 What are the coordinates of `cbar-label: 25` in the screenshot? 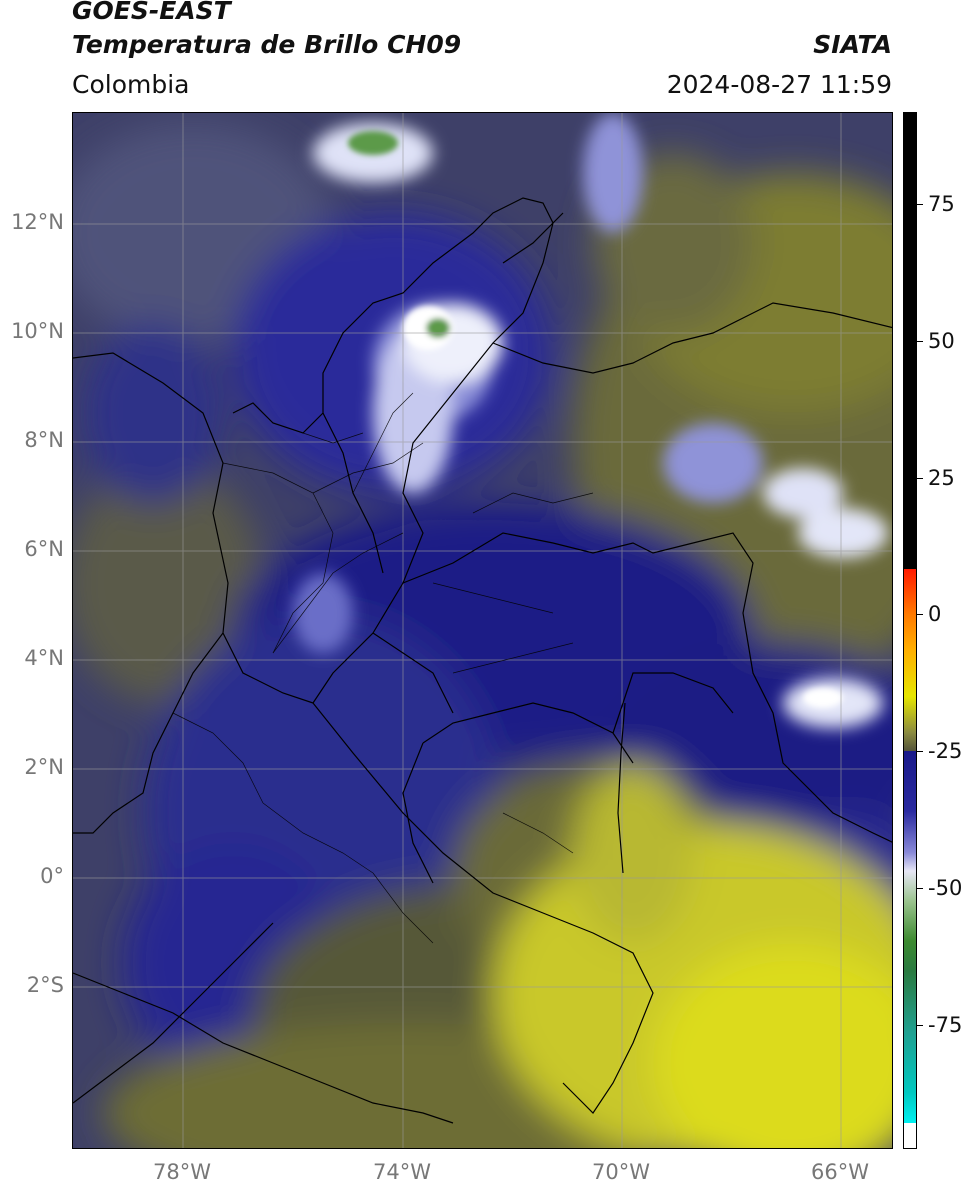 It's located at (941, 478).